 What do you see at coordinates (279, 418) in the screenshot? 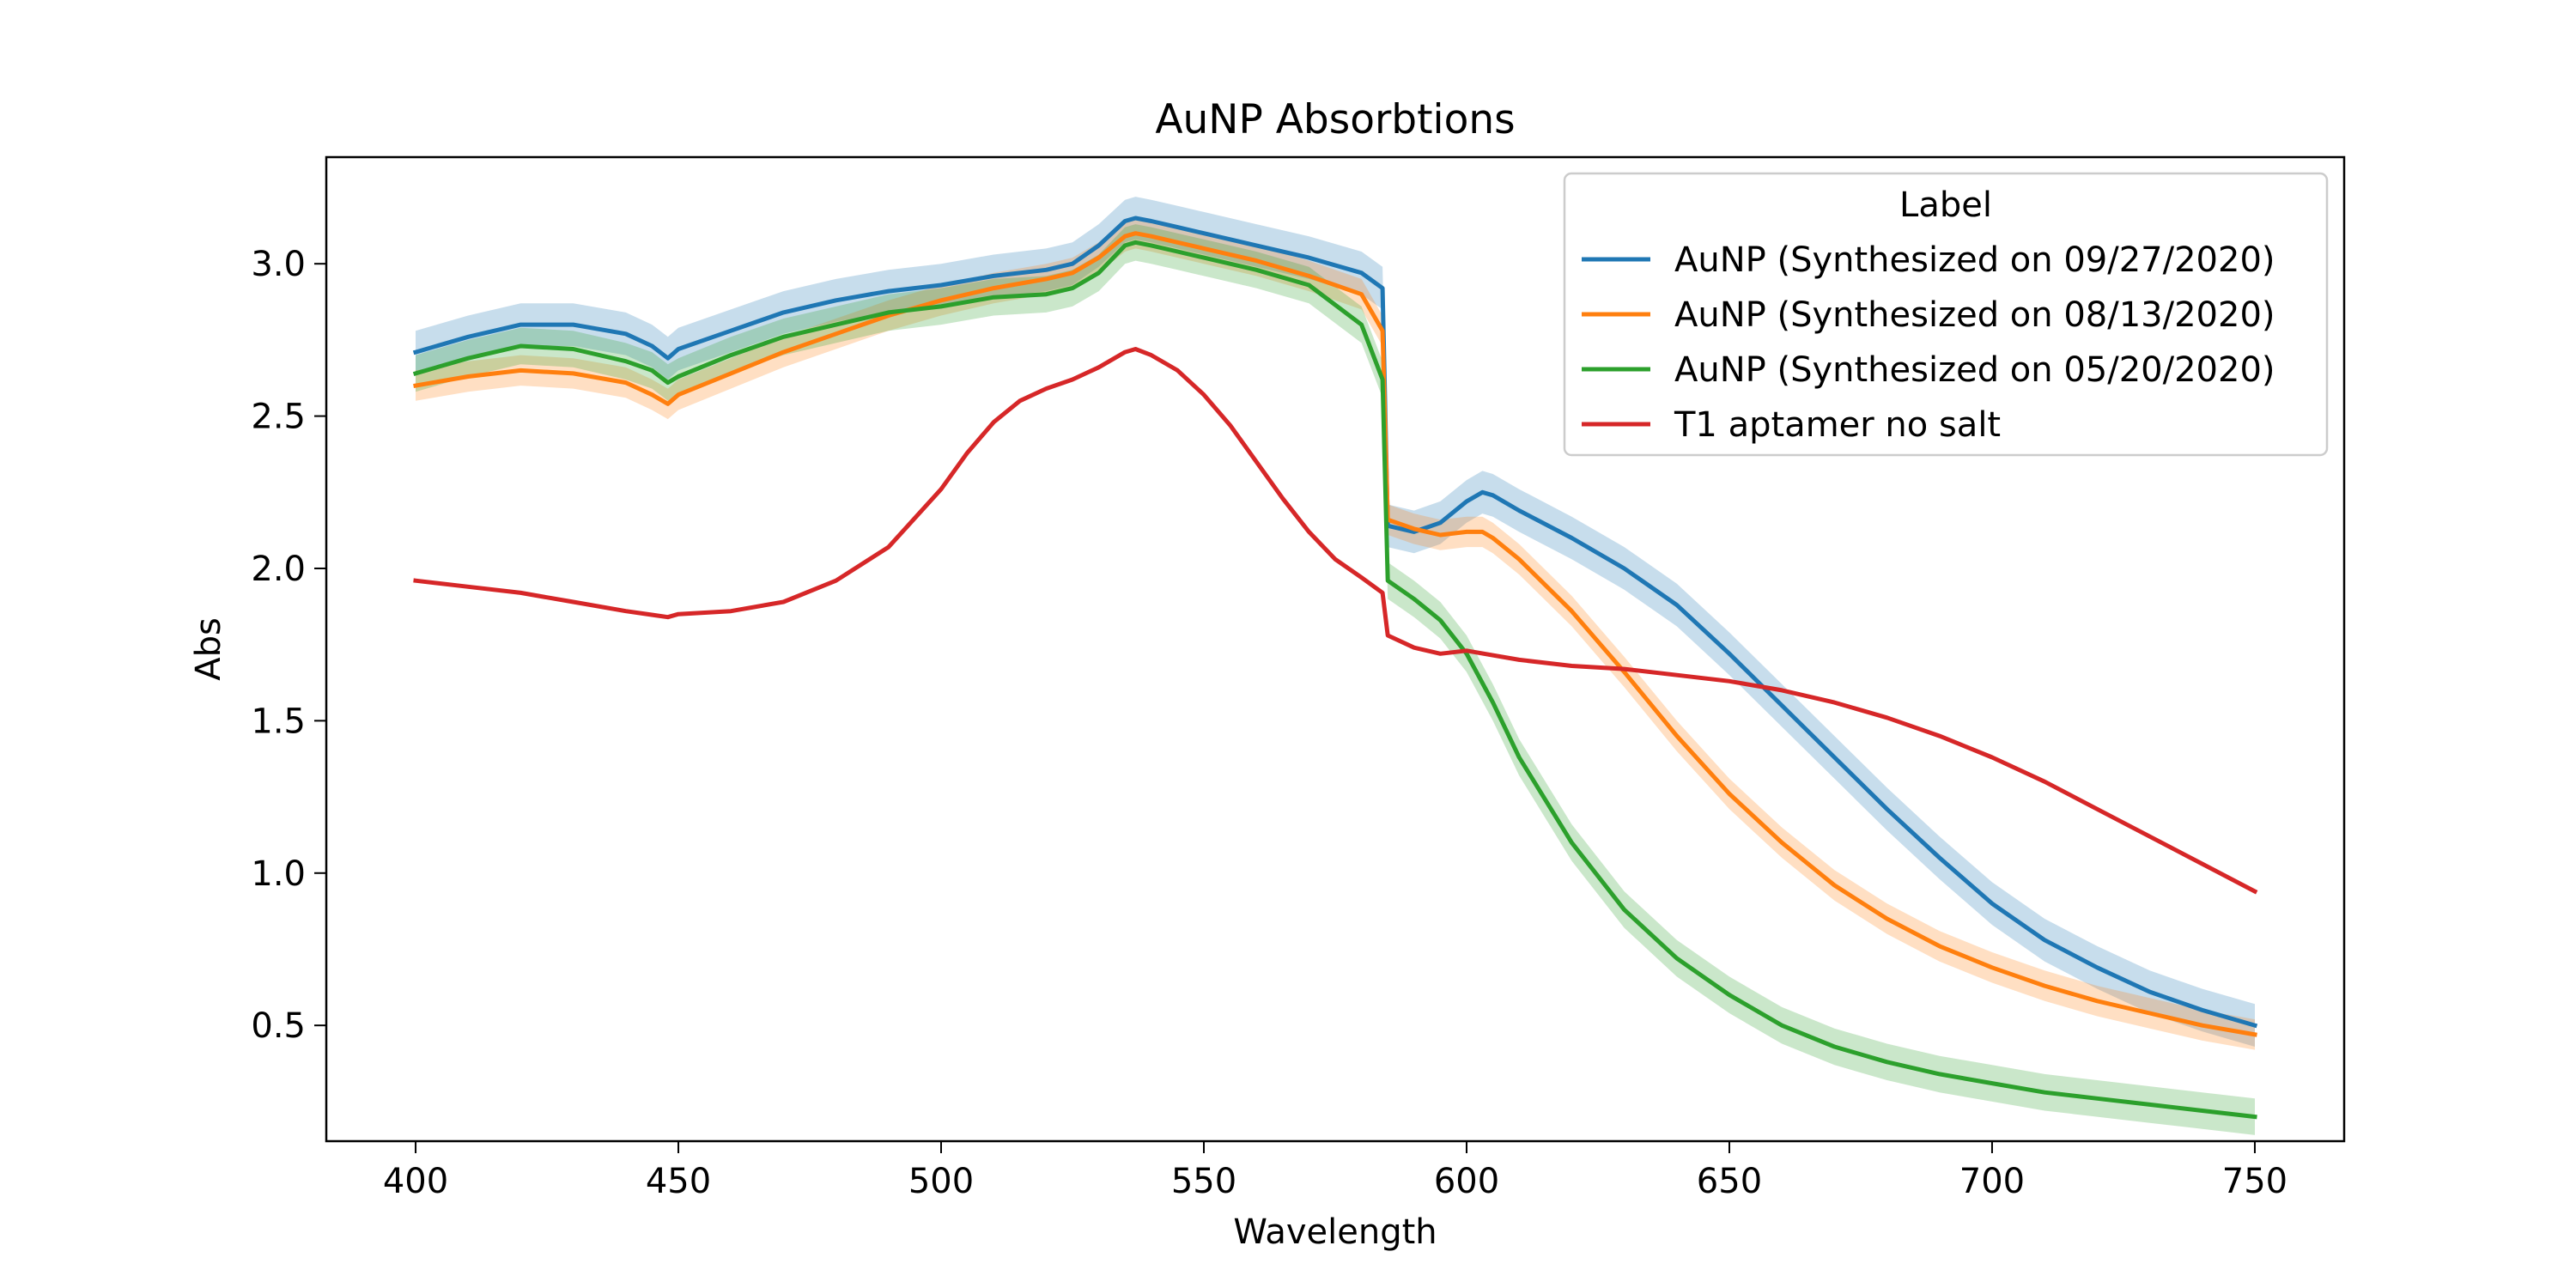
I see `y-tick-label: 2.5` at bounding box center [279, 418].